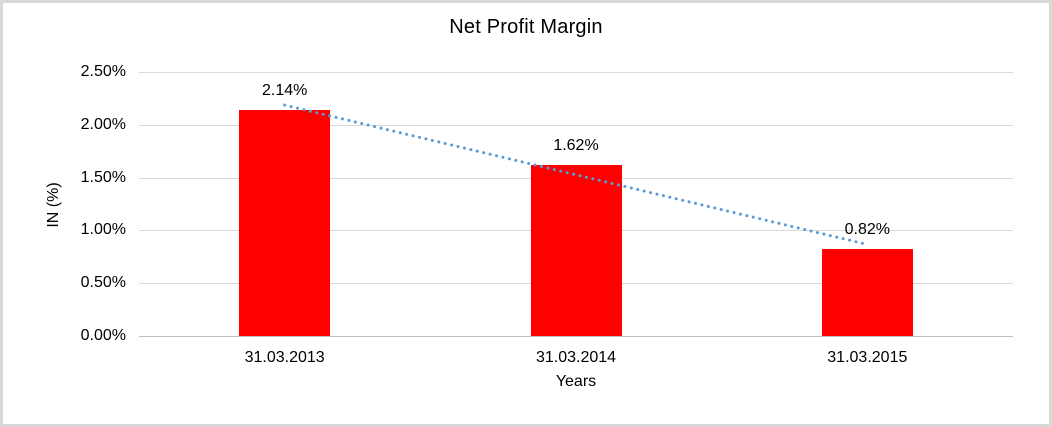 The width and height of the screenshot is (1052, 427). I want to click on y-tick-label: 2.50%, so click(103, 71).